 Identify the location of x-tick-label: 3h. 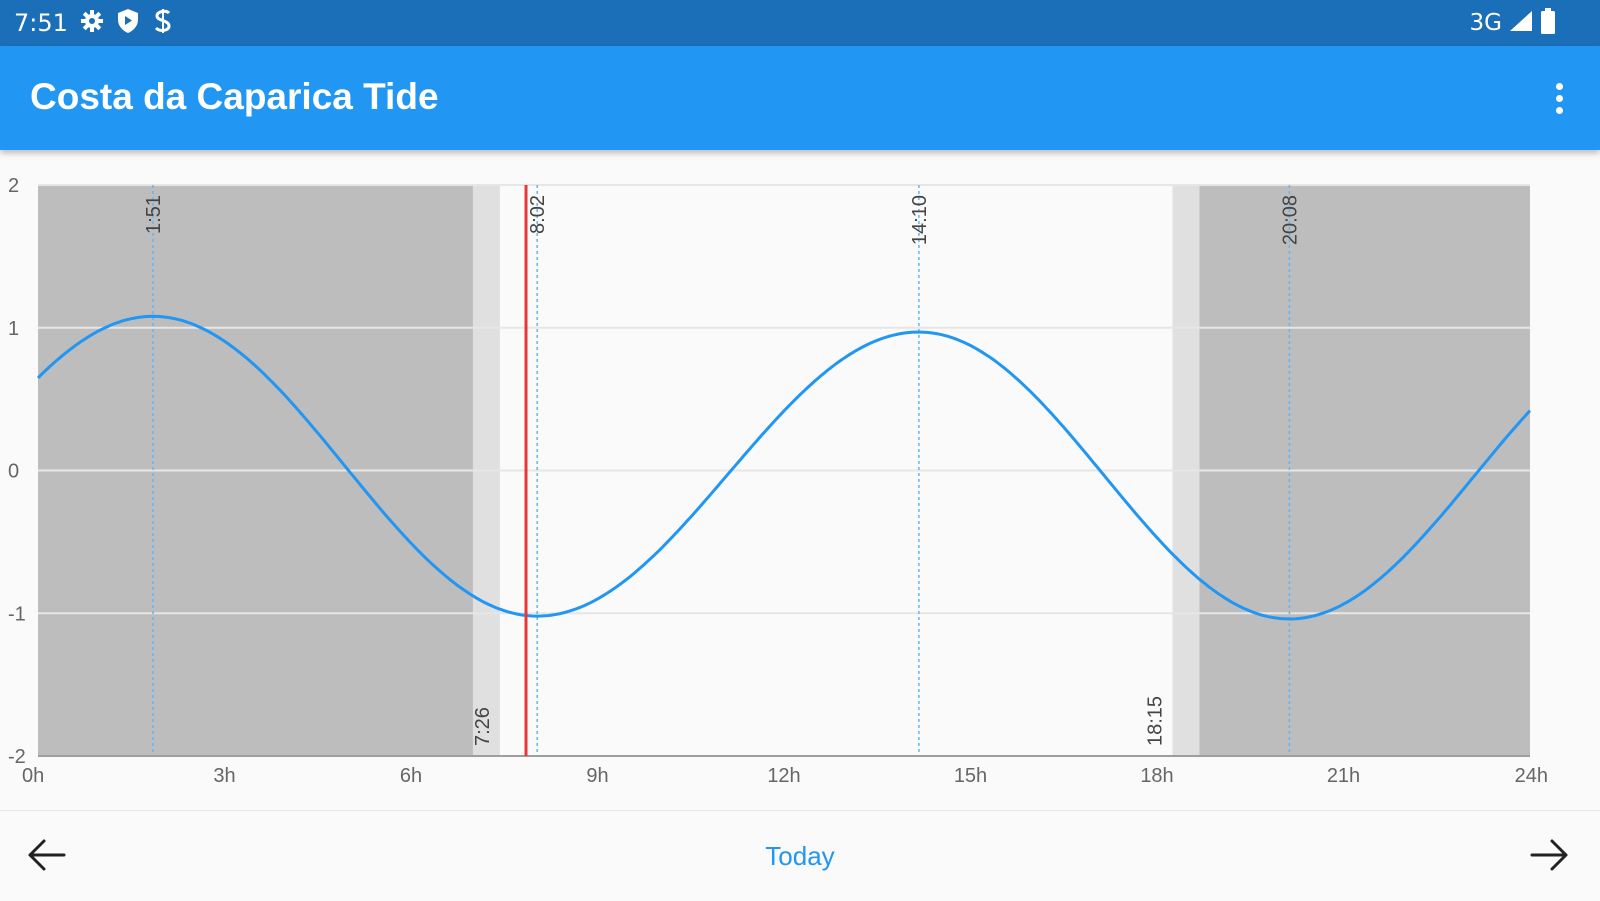
(224, 776).